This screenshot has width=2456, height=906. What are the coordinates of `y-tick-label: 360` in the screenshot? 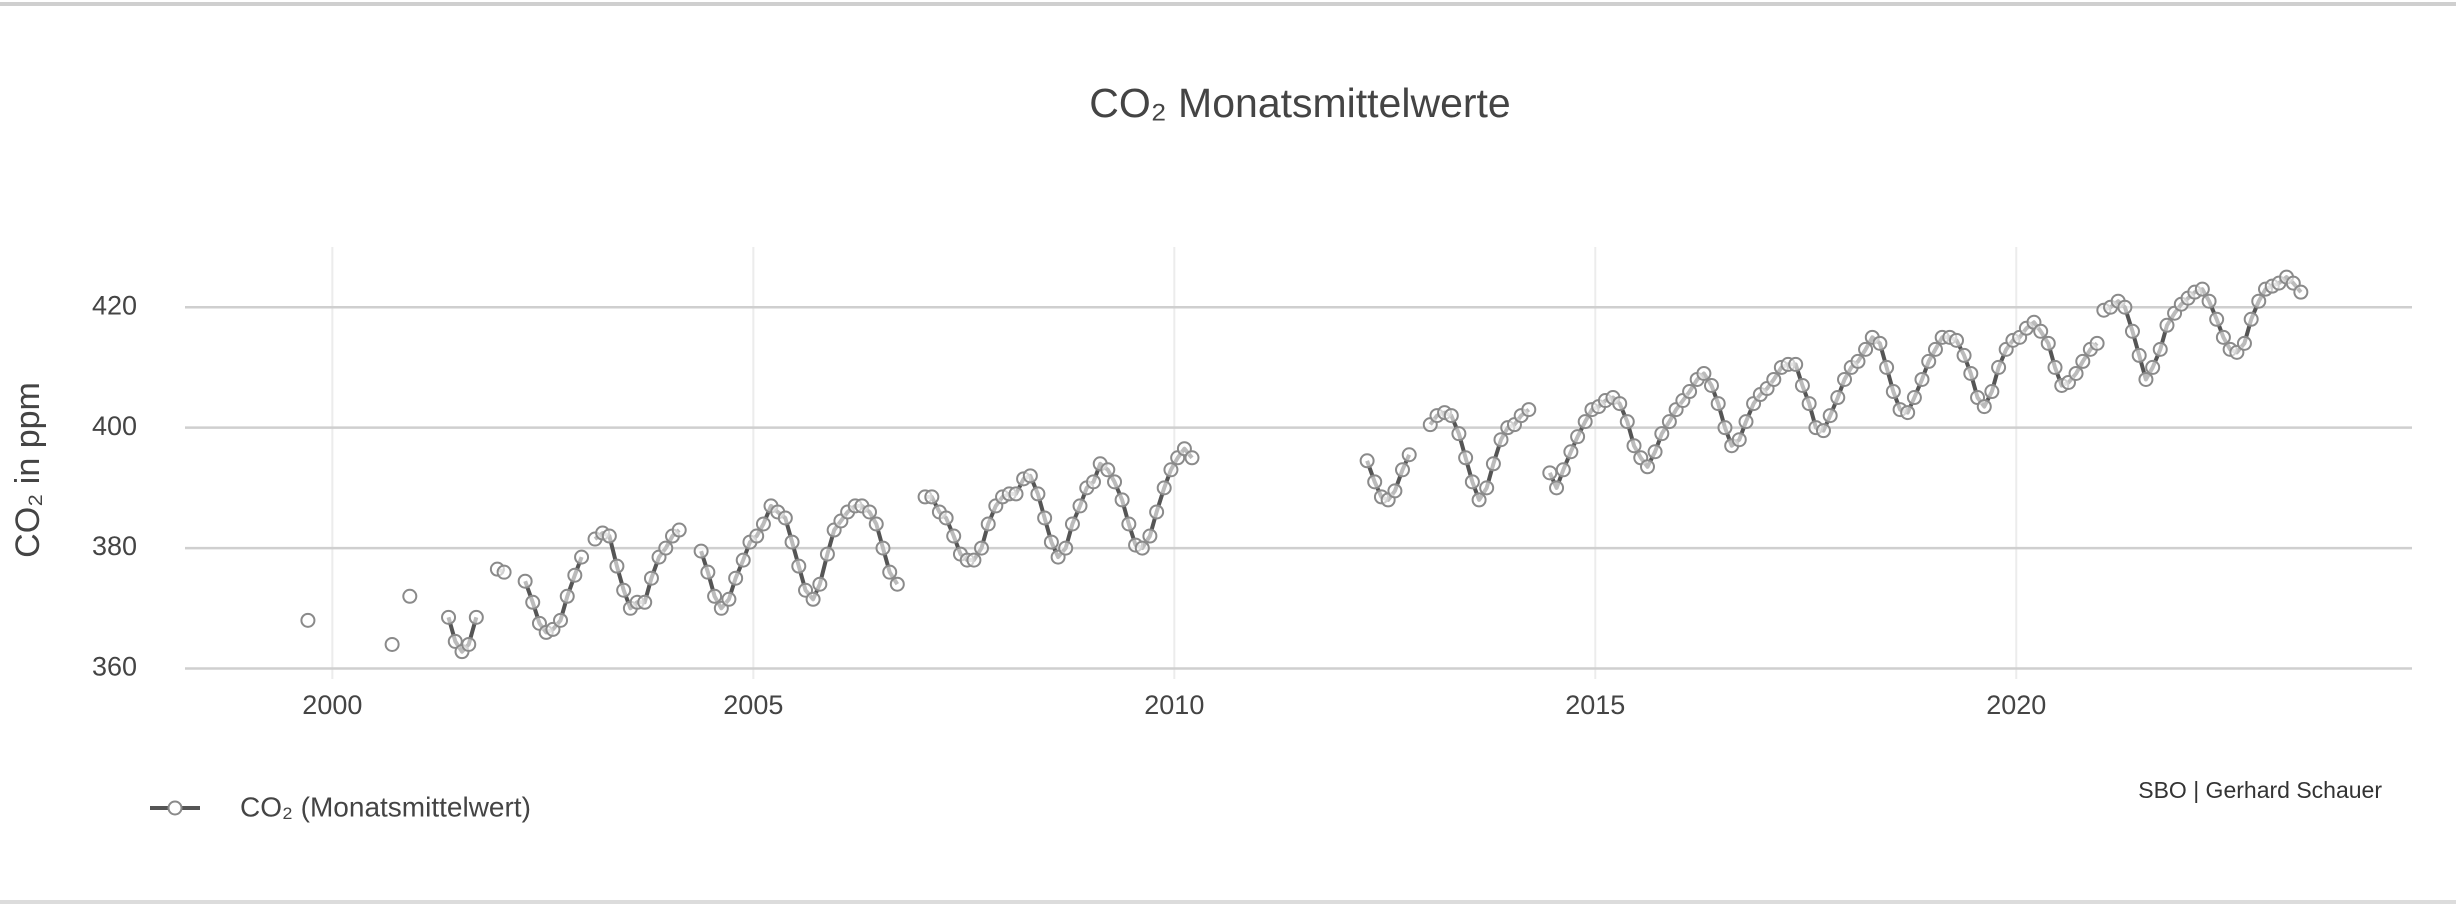 It's located at (114, 667).